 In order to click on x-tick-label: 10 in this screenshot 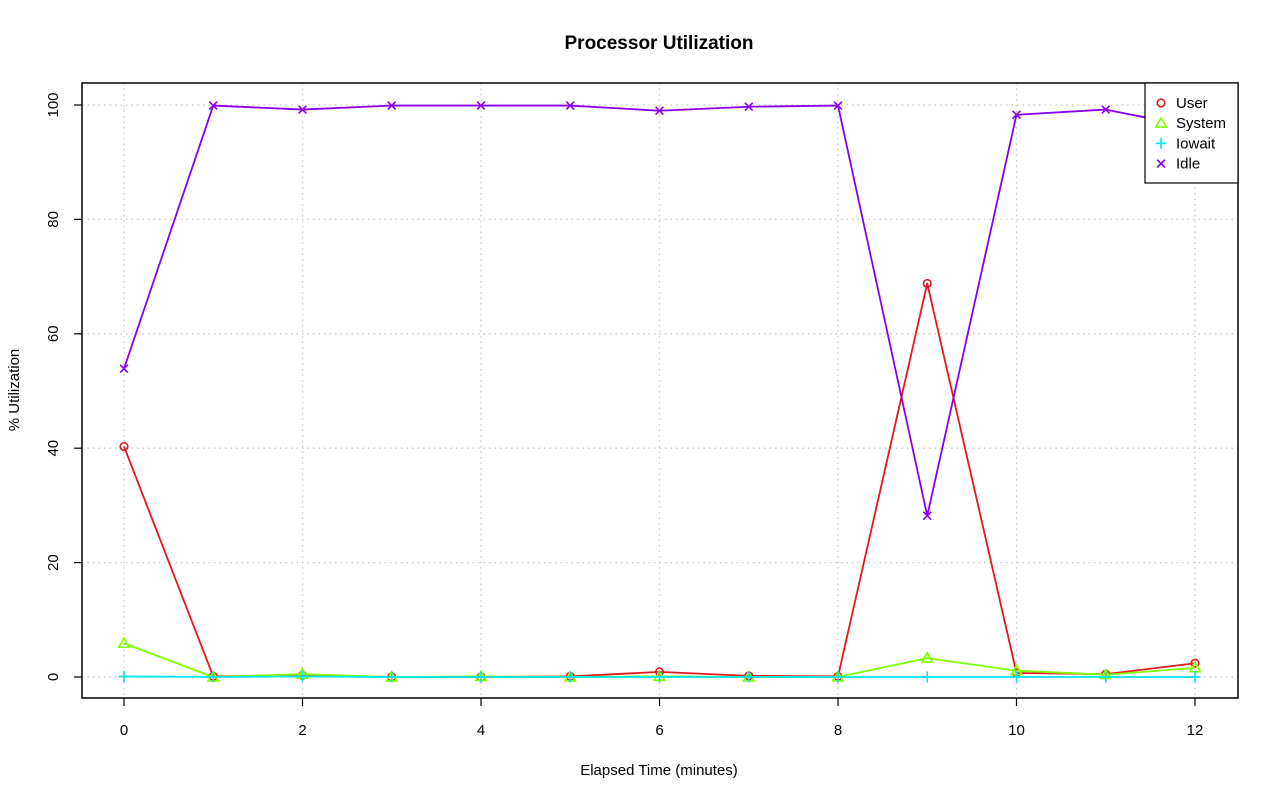, I will do `click(1016, 730)`.